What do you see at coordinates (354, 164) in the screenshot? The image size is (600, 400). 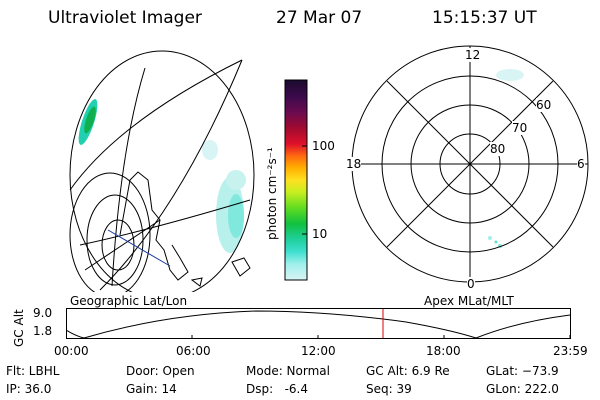 I see `mlt-label-18: 18` at bounding box center [354, 164].